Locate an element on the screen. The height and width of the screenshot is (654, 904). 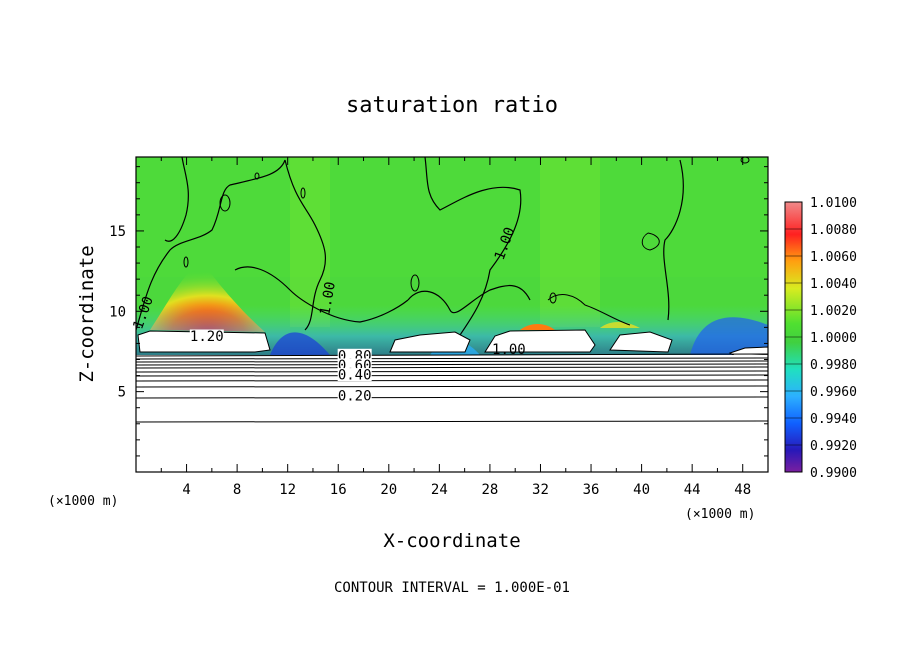
contour-label: 1.20 is located at coordinates (207, 337).